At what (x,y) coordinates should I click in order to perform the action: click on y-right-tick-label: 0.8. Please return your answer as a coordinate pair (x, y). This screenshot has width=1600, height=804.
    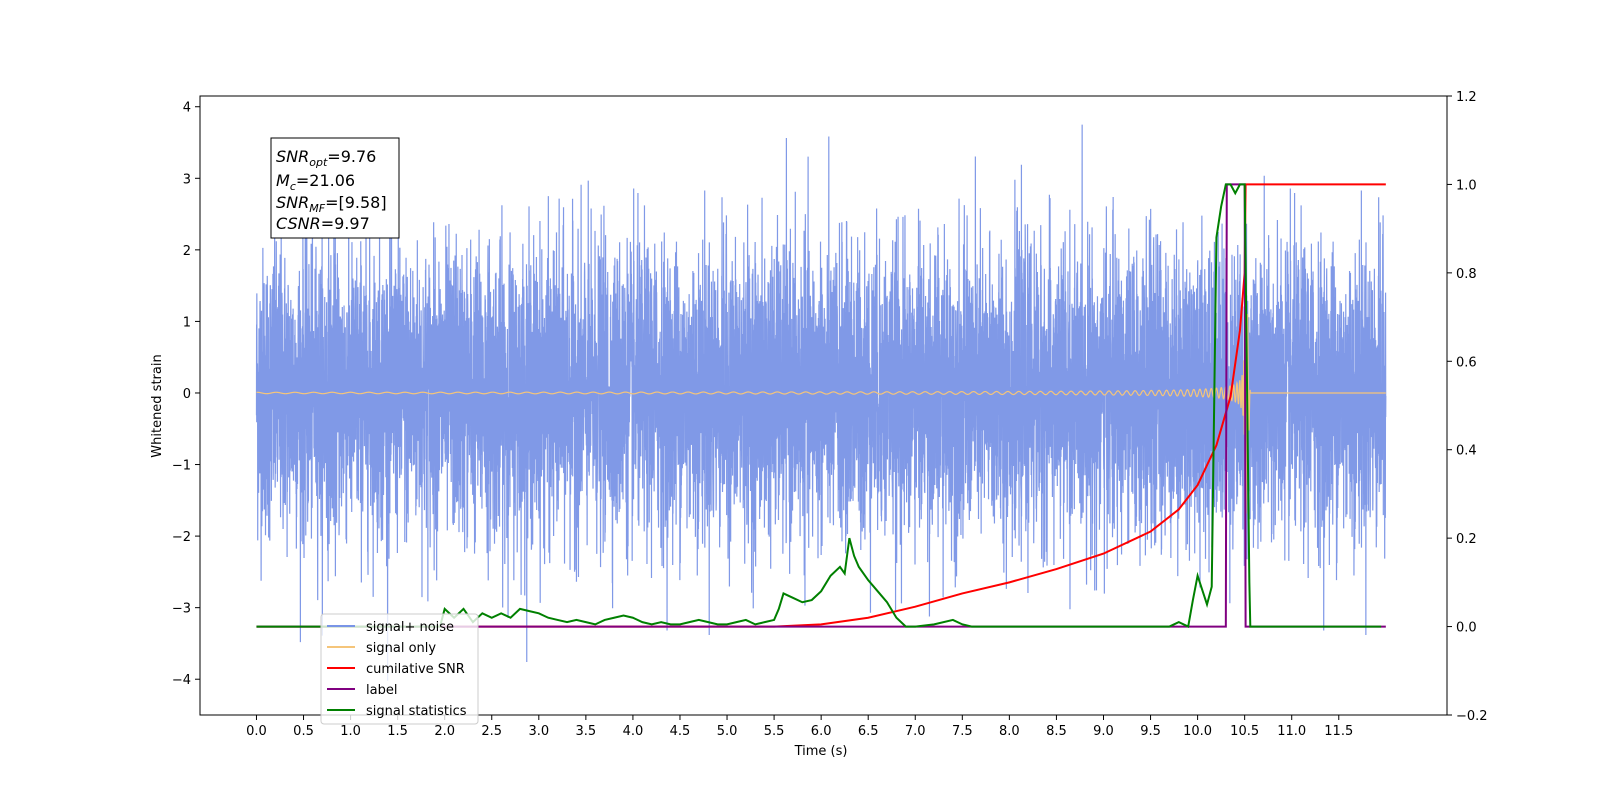
    Looking at the image, I should click on (1466, 274).